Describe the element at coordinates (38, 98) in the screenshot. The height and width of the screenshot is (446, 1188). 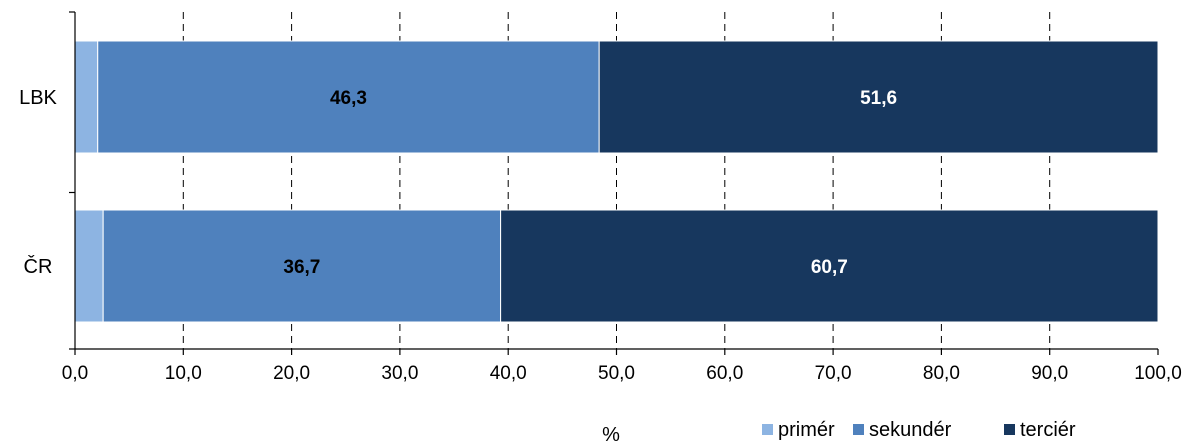
I see `category-label: LBK` at that location.